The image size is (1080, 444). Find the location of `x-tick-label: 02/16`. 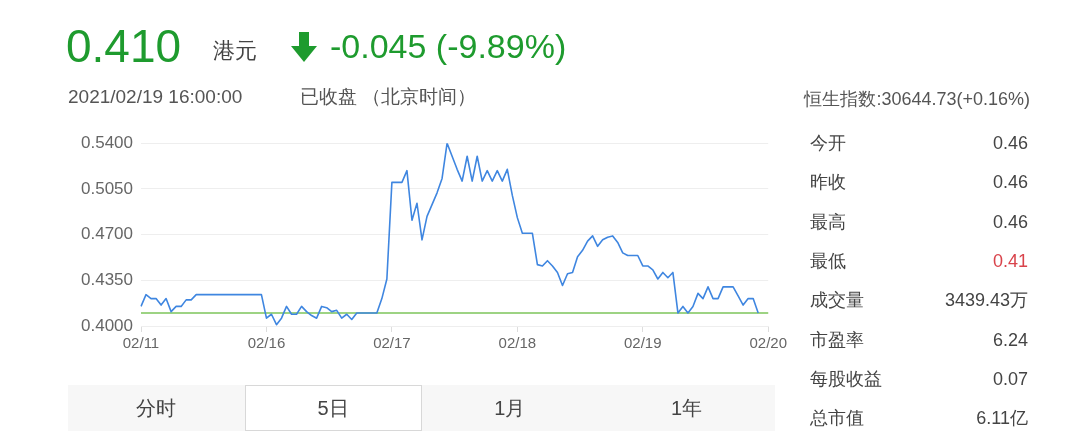

x-tick-label: 02/16 is located at coordinates (266, 343).